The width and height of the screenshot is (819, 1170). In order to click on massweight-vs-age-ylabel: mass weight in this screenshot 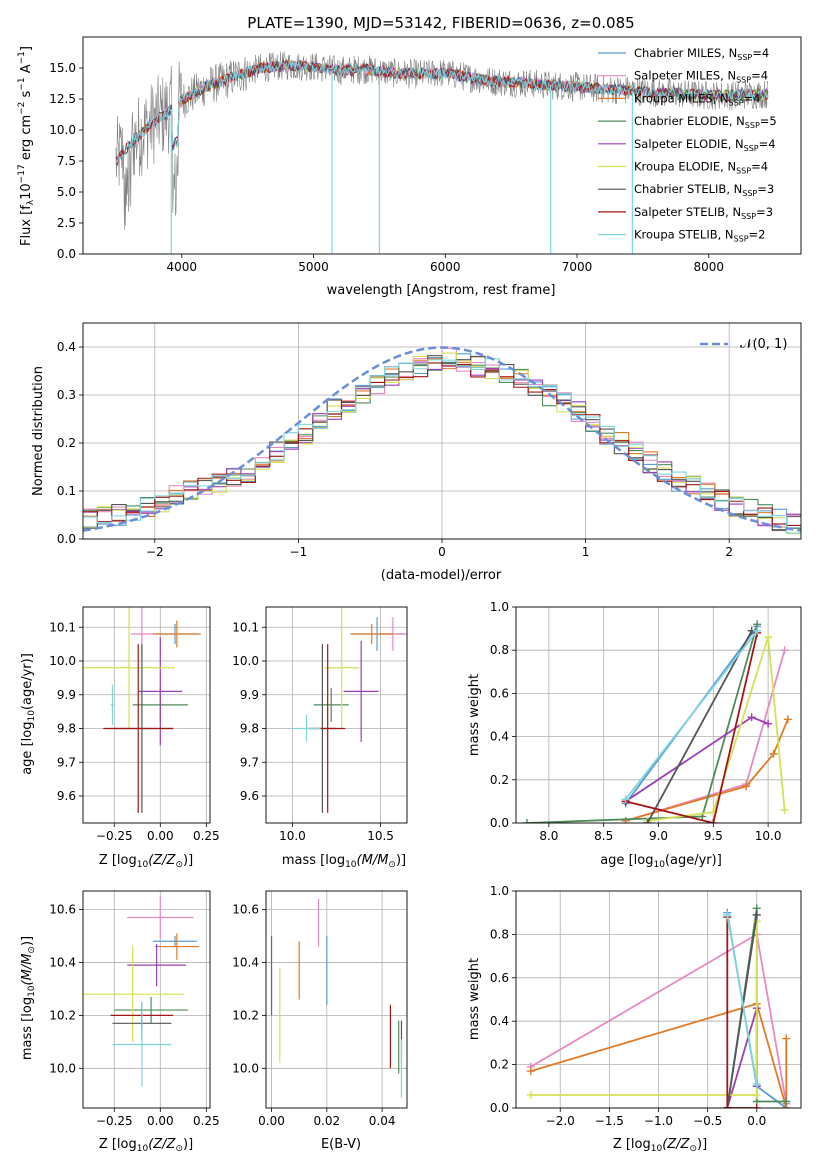, I will do `click(474, 715)`.